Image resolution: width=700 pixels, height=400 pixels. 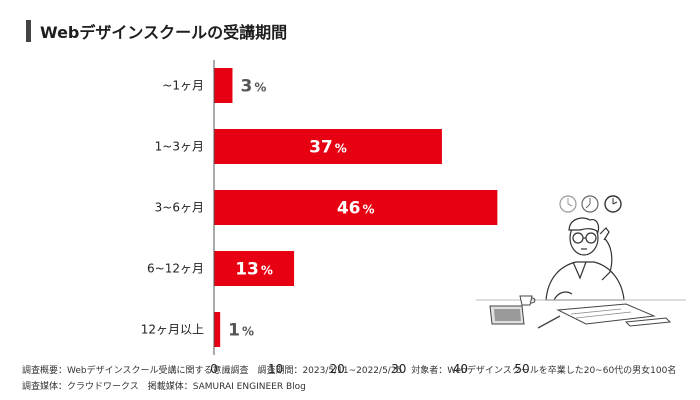 What do you see at coordinates (246, 87) in the screenshot?
I see `value-number: 3` at bounding box center [246, 87].